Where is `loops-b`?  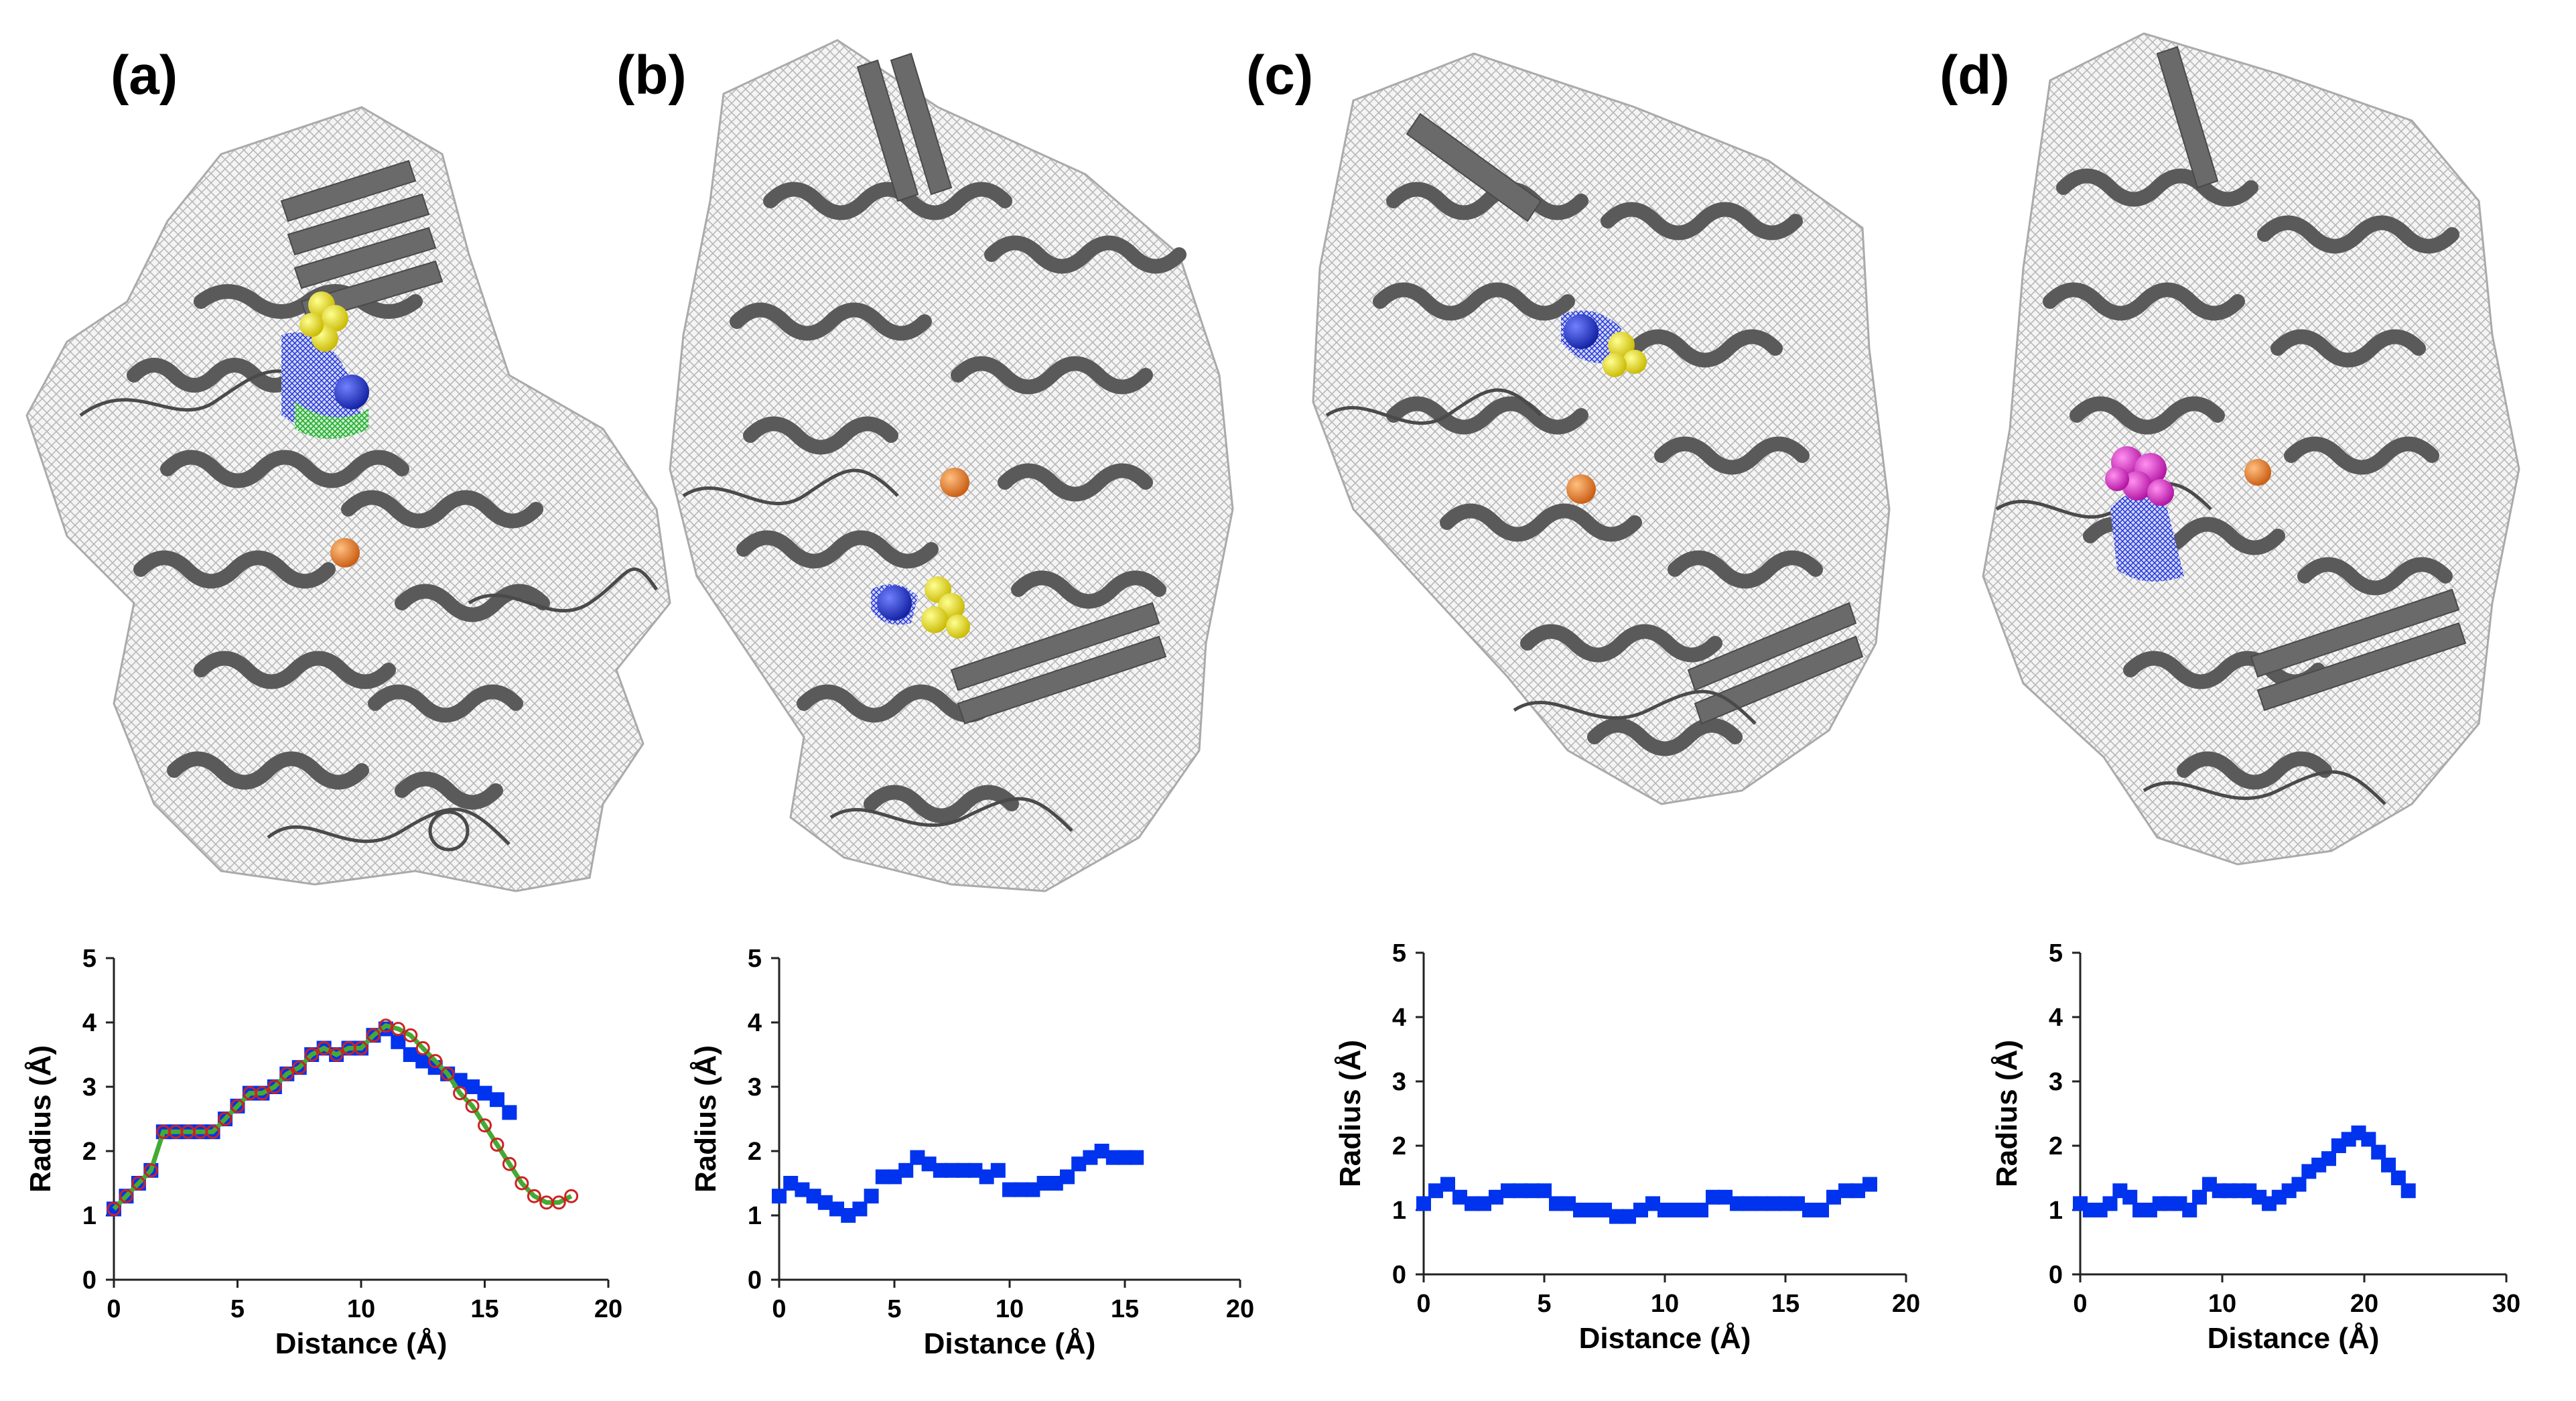
loops-b is located at coordinates (877, 650).